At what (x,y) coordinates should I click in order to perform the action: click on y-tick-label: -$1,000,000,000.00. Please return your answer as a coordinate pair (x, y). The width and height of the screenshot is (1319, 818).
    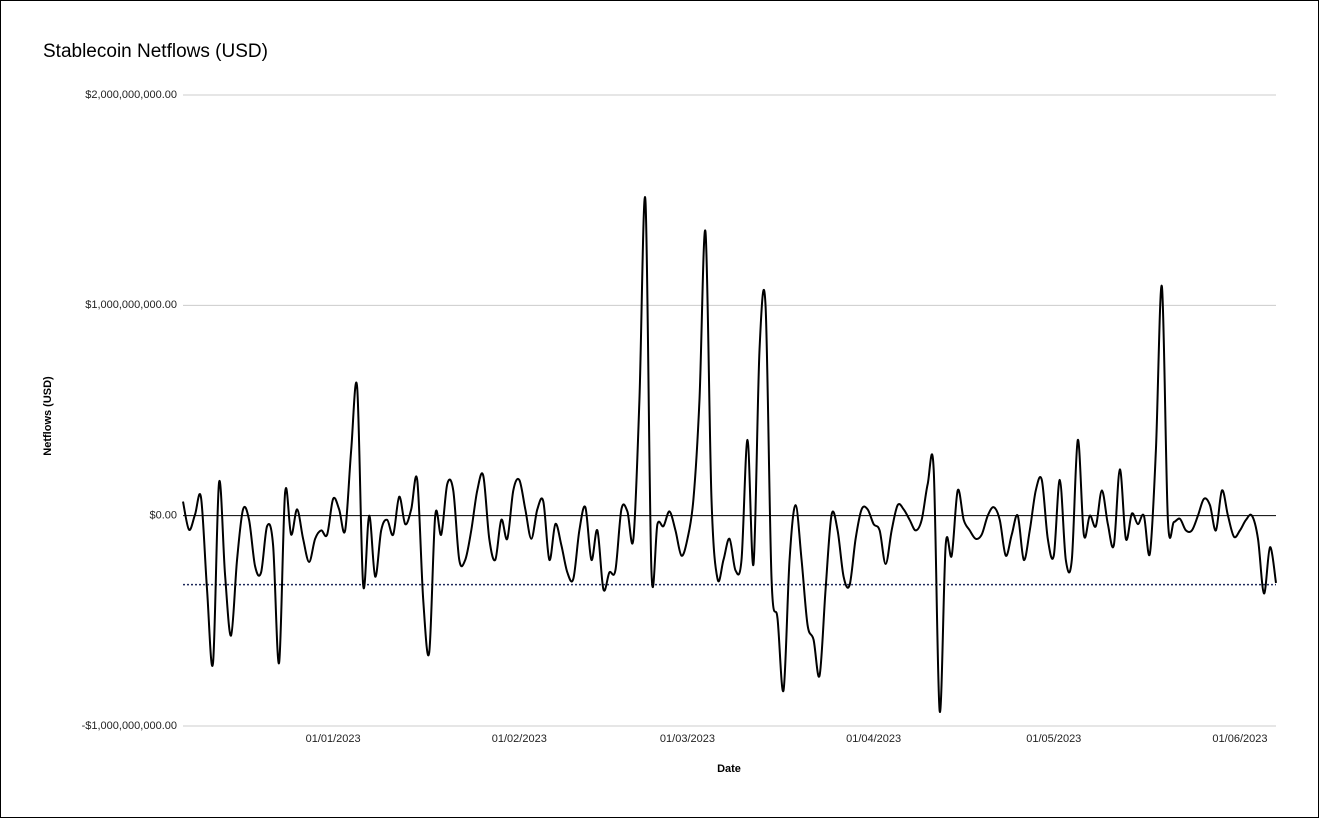
    Looking at the image, I should click on (129, 726).